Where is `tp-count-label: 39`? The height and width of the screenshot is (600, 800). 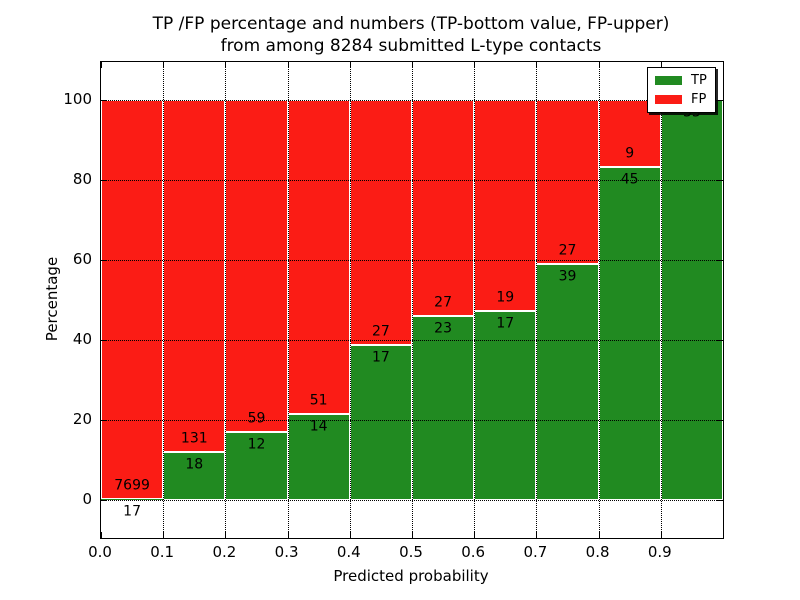 tp-count-label: 39 is located at coordinates (567, 276).